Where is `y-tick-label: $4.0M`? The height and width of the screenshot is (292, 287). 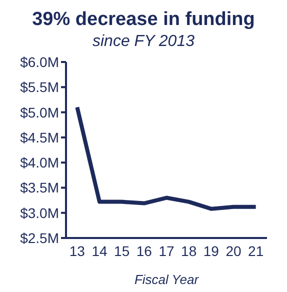 y-tick-label: $4.0M is located at coordinates (39, 162).